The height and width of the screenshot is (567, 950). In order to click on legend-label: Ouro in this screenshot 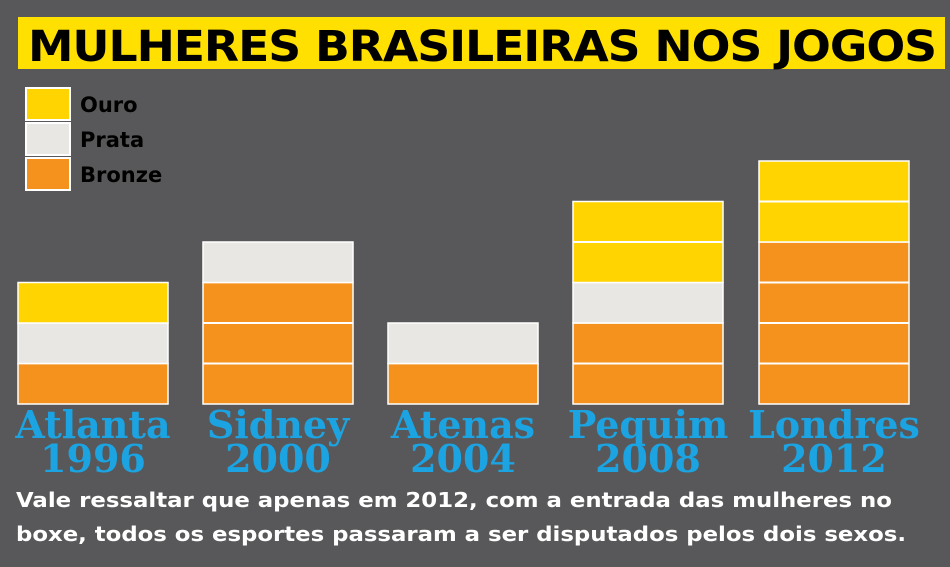, I will do `click(109, 105)`.